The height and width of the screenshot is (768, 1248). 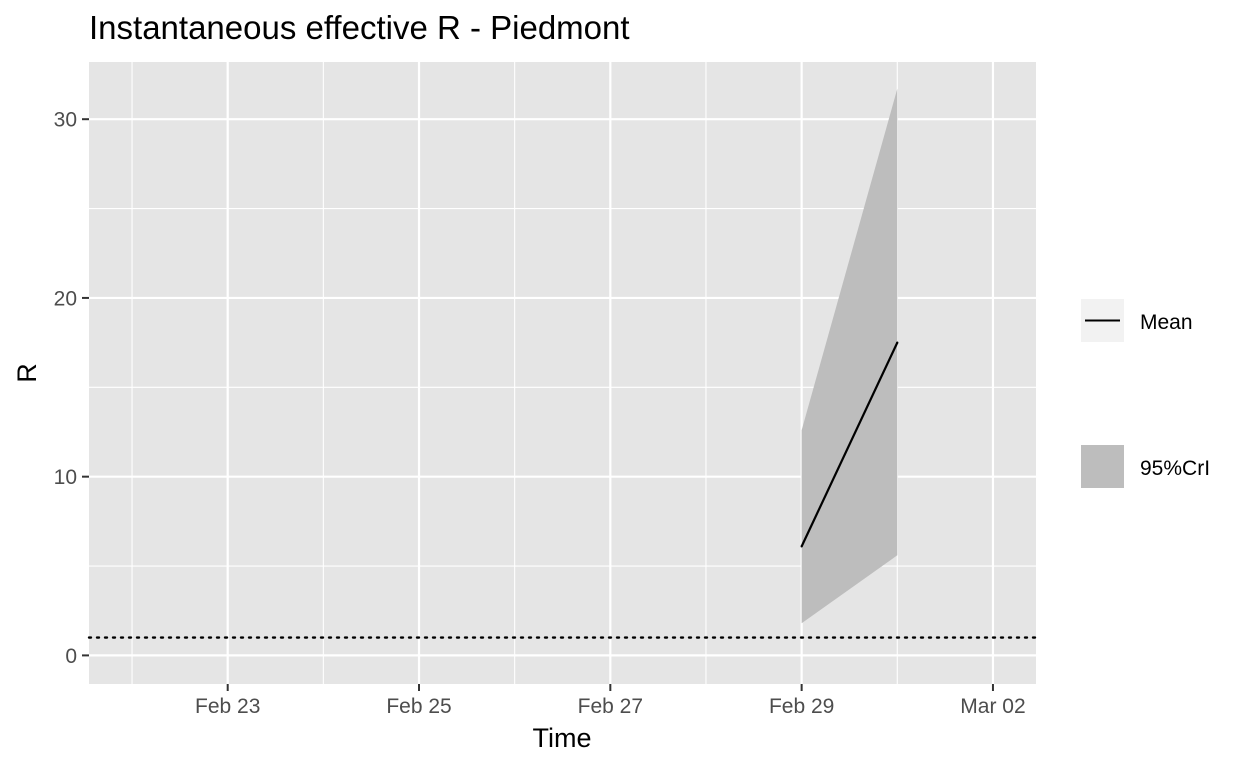 What do you see at coordinates (1175, 468) in the screenshot?
I see `legend-label-band: 95%CrI` at bounding box center [1175, 468].